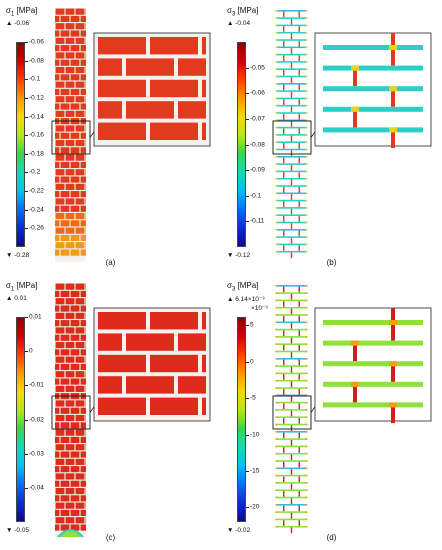 This screenshot has height=550, width=442. Describe the element at coordinates (70, 533) in the screenshot. I see `bottom-stress-zone` at that location.